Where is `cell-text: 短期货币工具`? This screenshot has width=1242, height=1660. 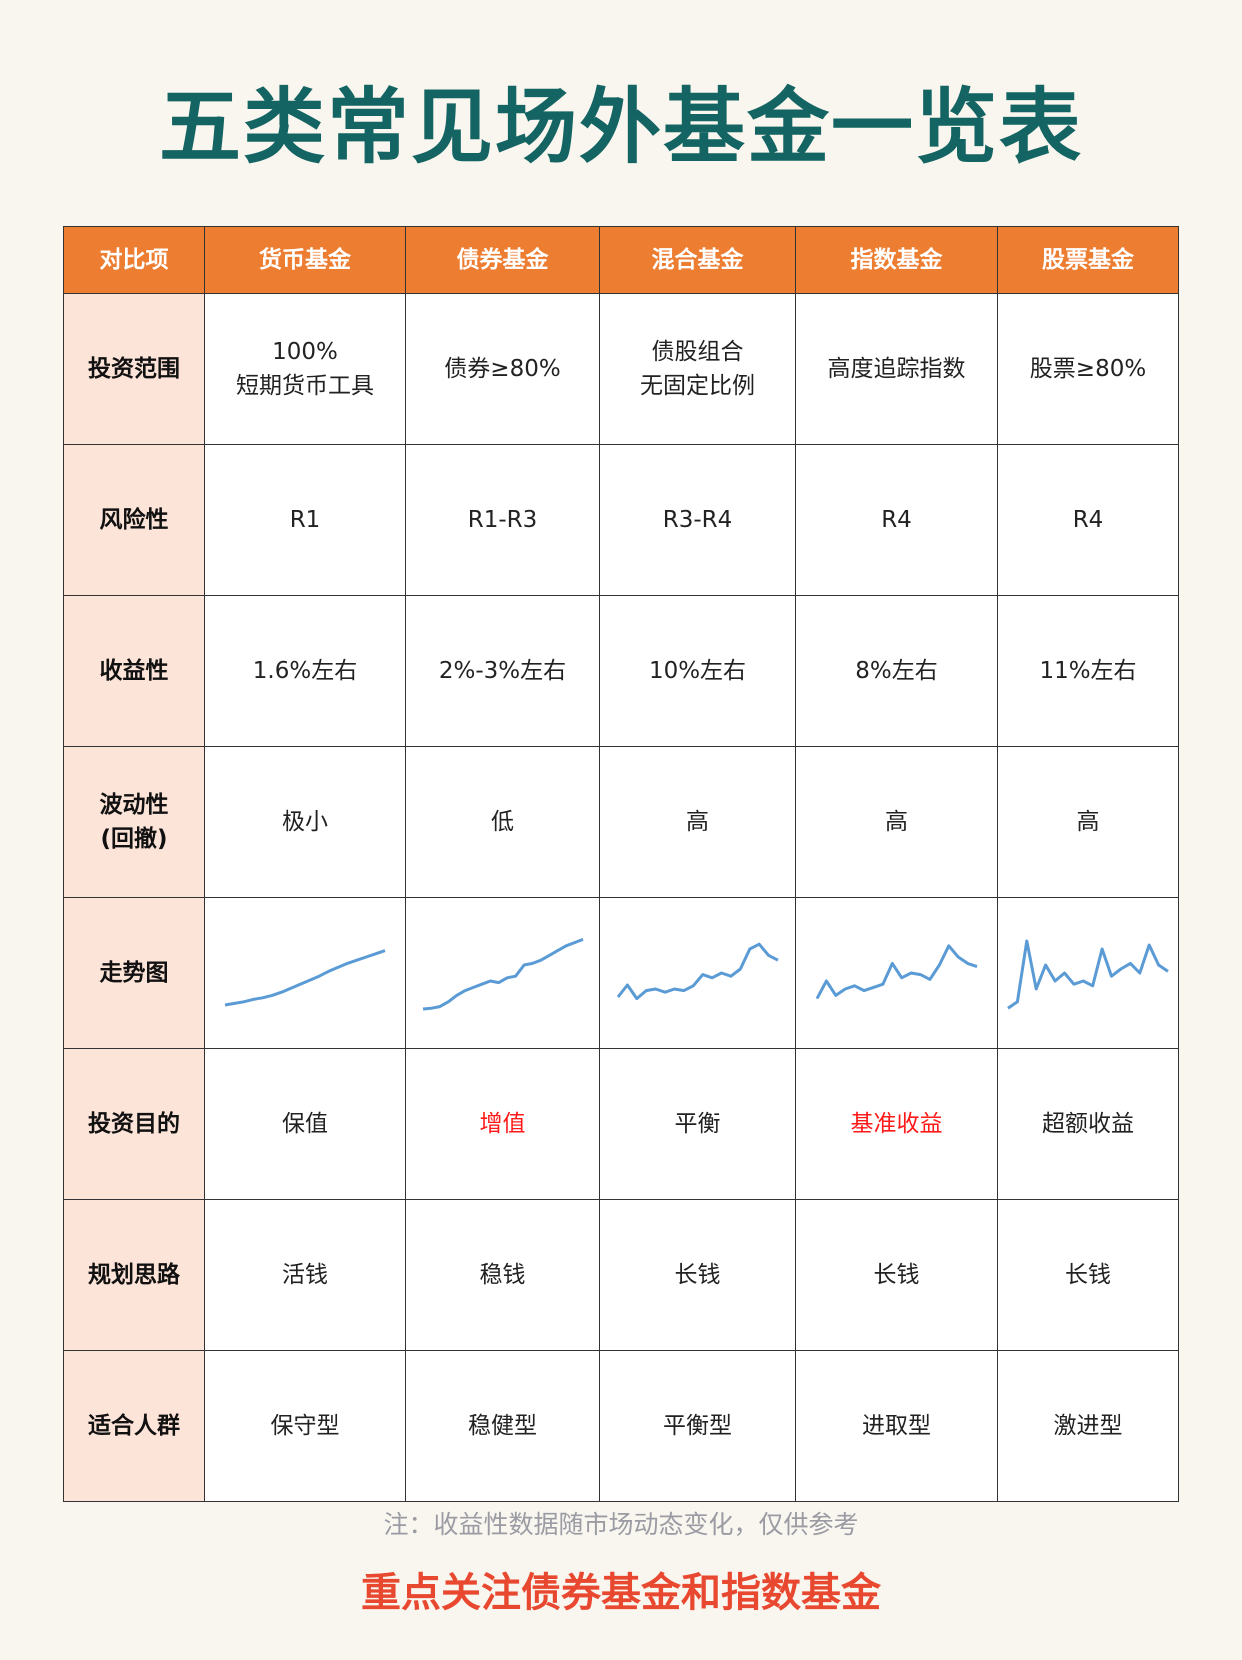 cell-text: 短期货币工具 is located at coordinates (305, 386).